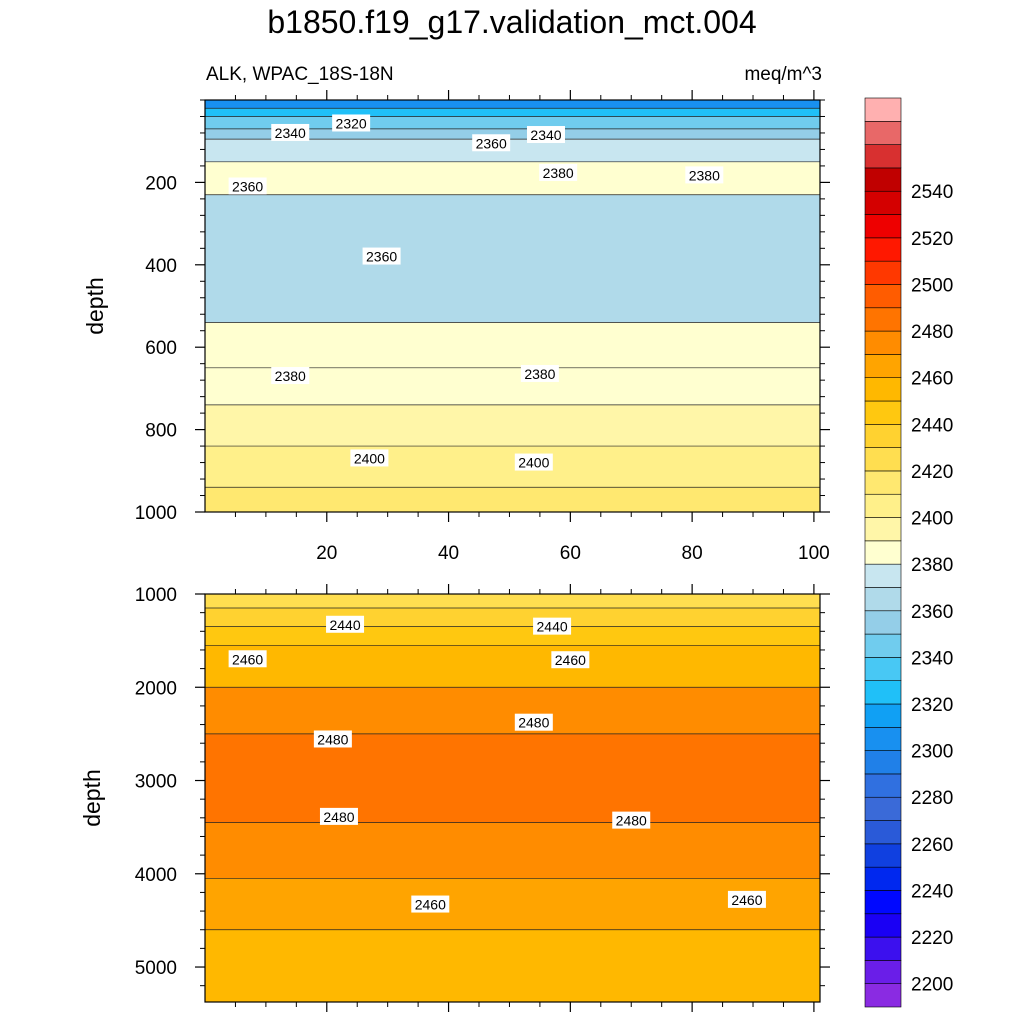 This screenshot has height=1024, width=1024. I want to click on x-tick-label: 100, so click(814, 553).